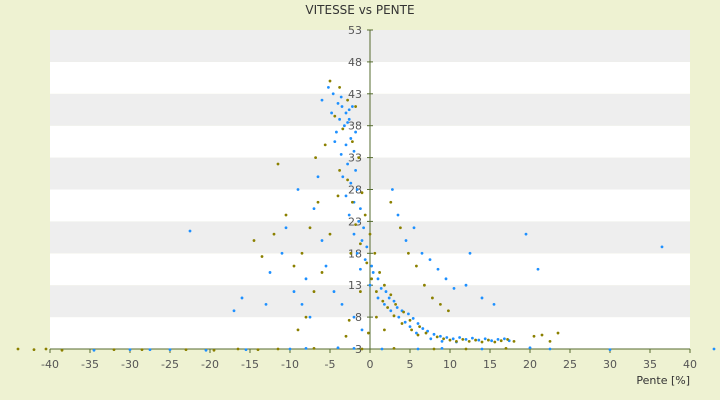 The width and height of the screenshot is (720, 400). I want to click on y-tick-label: 23, so click(355, 221).